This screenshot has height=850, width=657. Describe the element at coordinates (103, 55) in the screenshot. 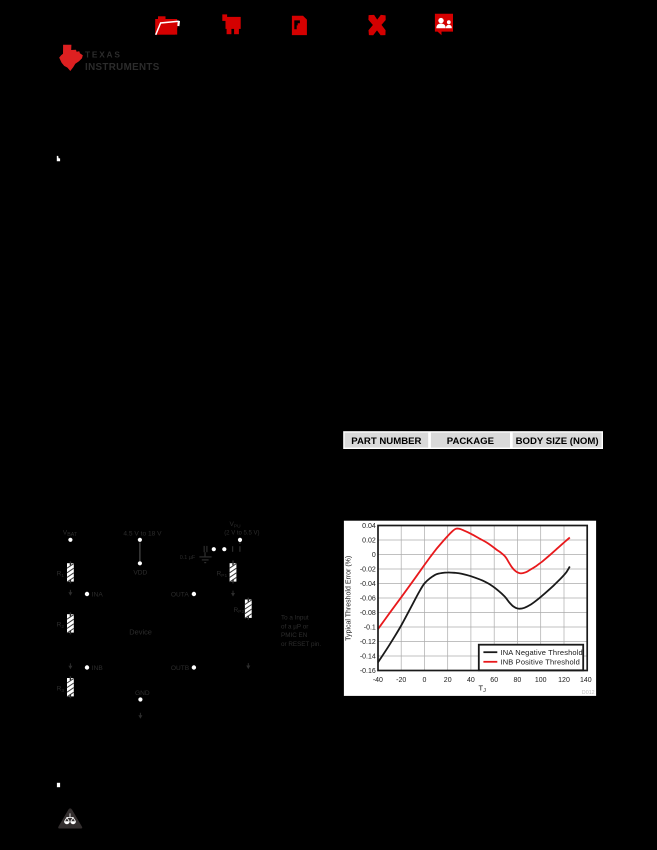

I see `svg-text: TEXAS` at that location.